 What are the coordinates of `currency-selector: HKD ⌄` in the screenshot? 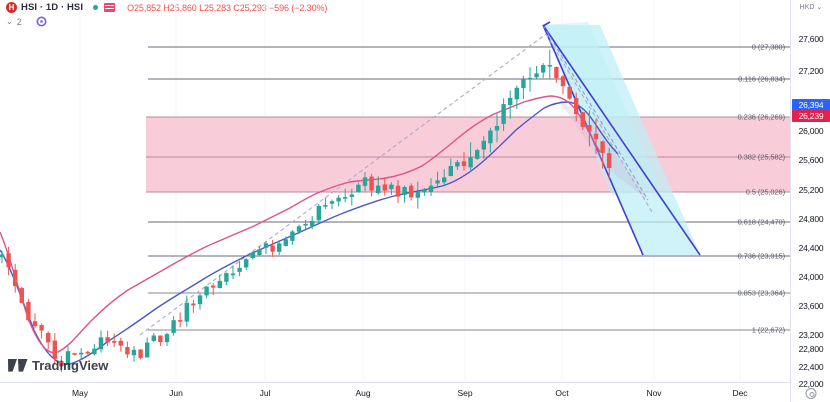 It's located at (810, 7).